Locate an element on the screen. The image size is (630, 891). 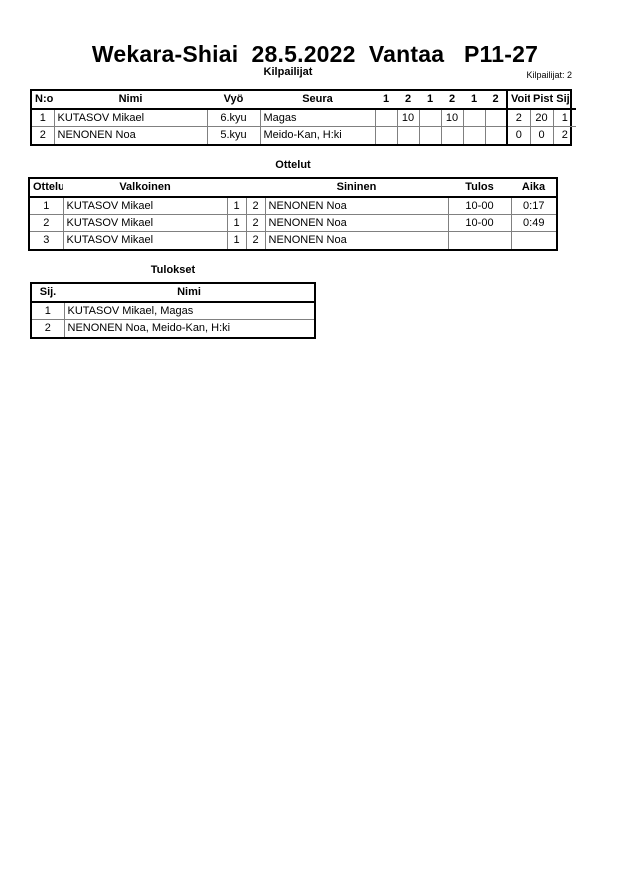
cell-match: 2 is located at coordinates (46, 223).